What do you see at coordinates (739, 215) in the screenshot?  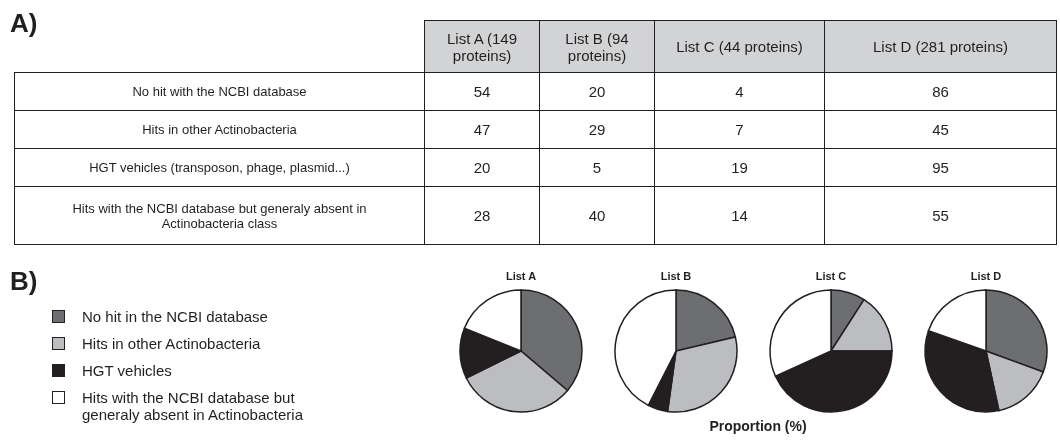 I see `data-label: 14` at bounding box center [739, 215].